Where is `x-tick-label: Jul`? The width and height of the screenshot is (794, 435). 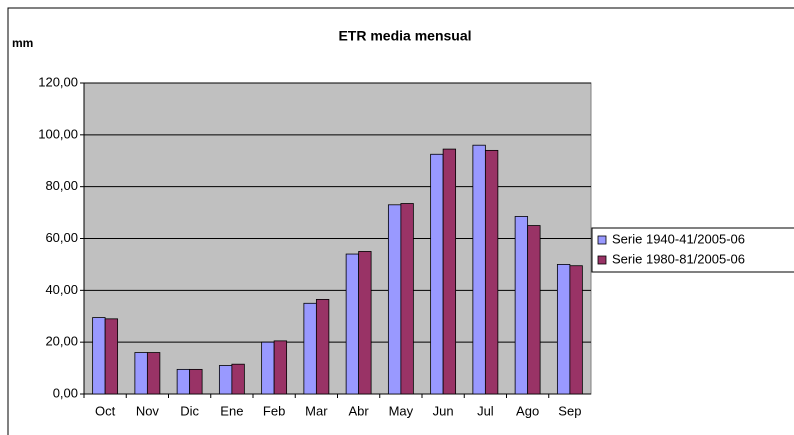
x-tick-label: Jul is located at coordinates (485, 410).